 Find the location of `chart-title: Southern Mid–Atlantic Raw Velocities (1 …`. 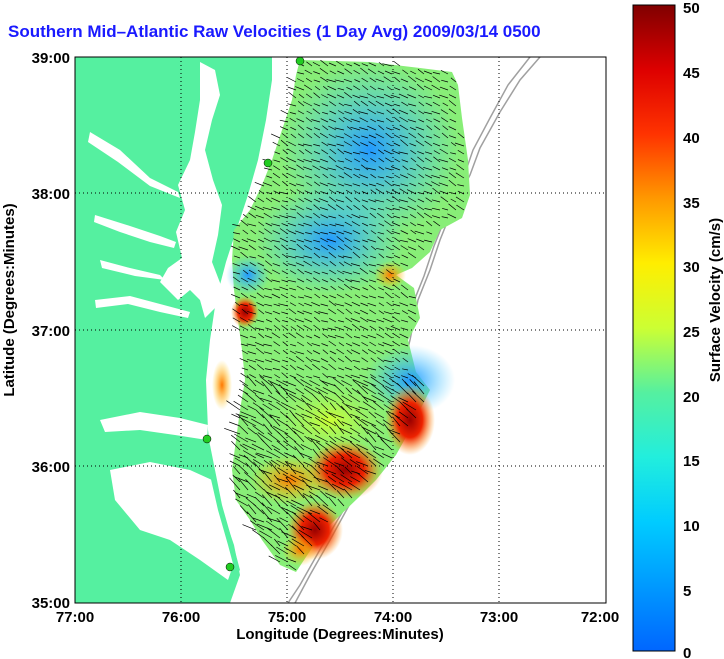

chart-title: Southern Mid–Atlantic Raw Velocities (1 … is located at coordinates (274, 31).